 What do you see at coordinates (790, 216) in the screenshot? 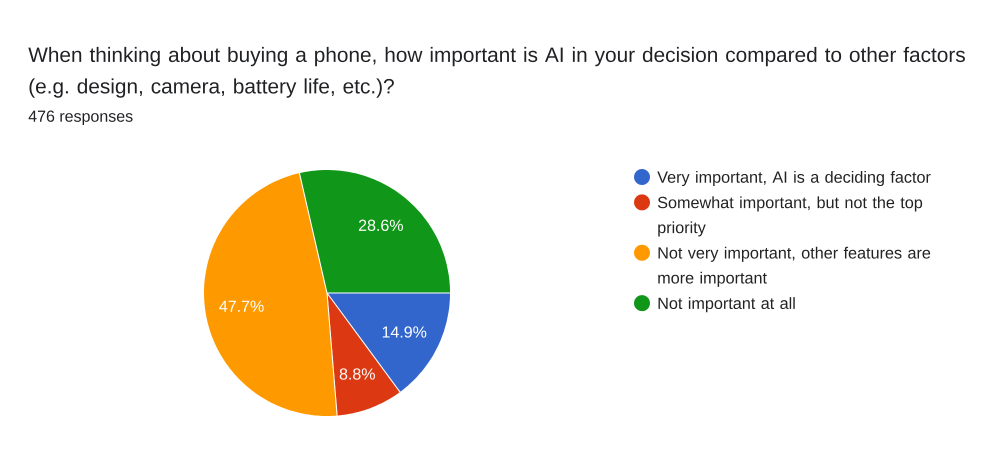
I see `legend-label: Somewhat important, but not the top priority` at bounding box center [790, 216].